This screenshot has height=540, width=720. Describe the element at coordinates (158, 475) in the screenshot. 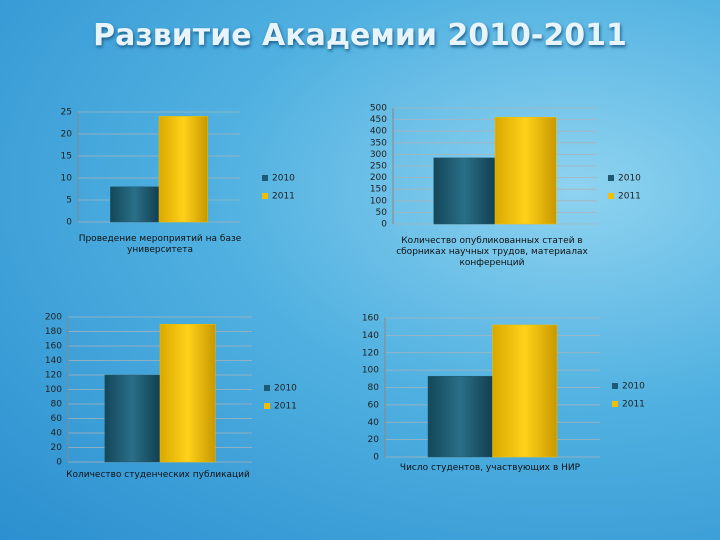

I see `category-label: Количество студенческих публикаций` at that location.